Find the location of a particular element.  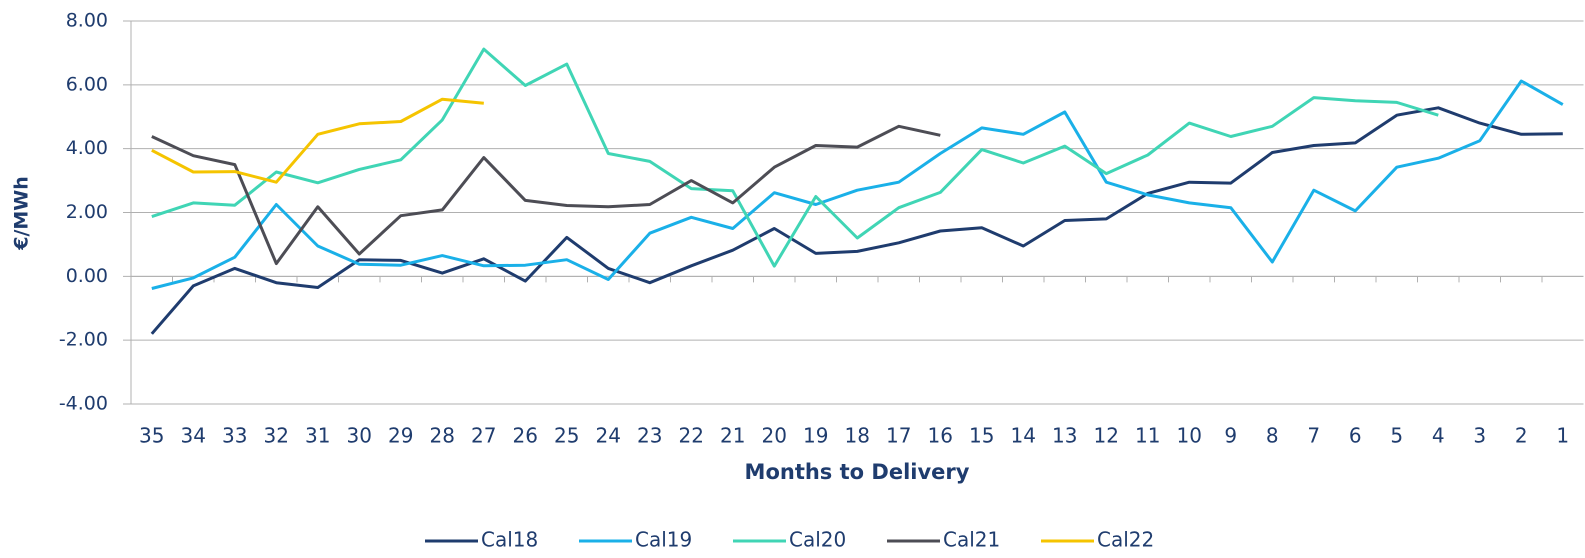

y-tick-label: 6.00 is located at coordinates (87, 84).